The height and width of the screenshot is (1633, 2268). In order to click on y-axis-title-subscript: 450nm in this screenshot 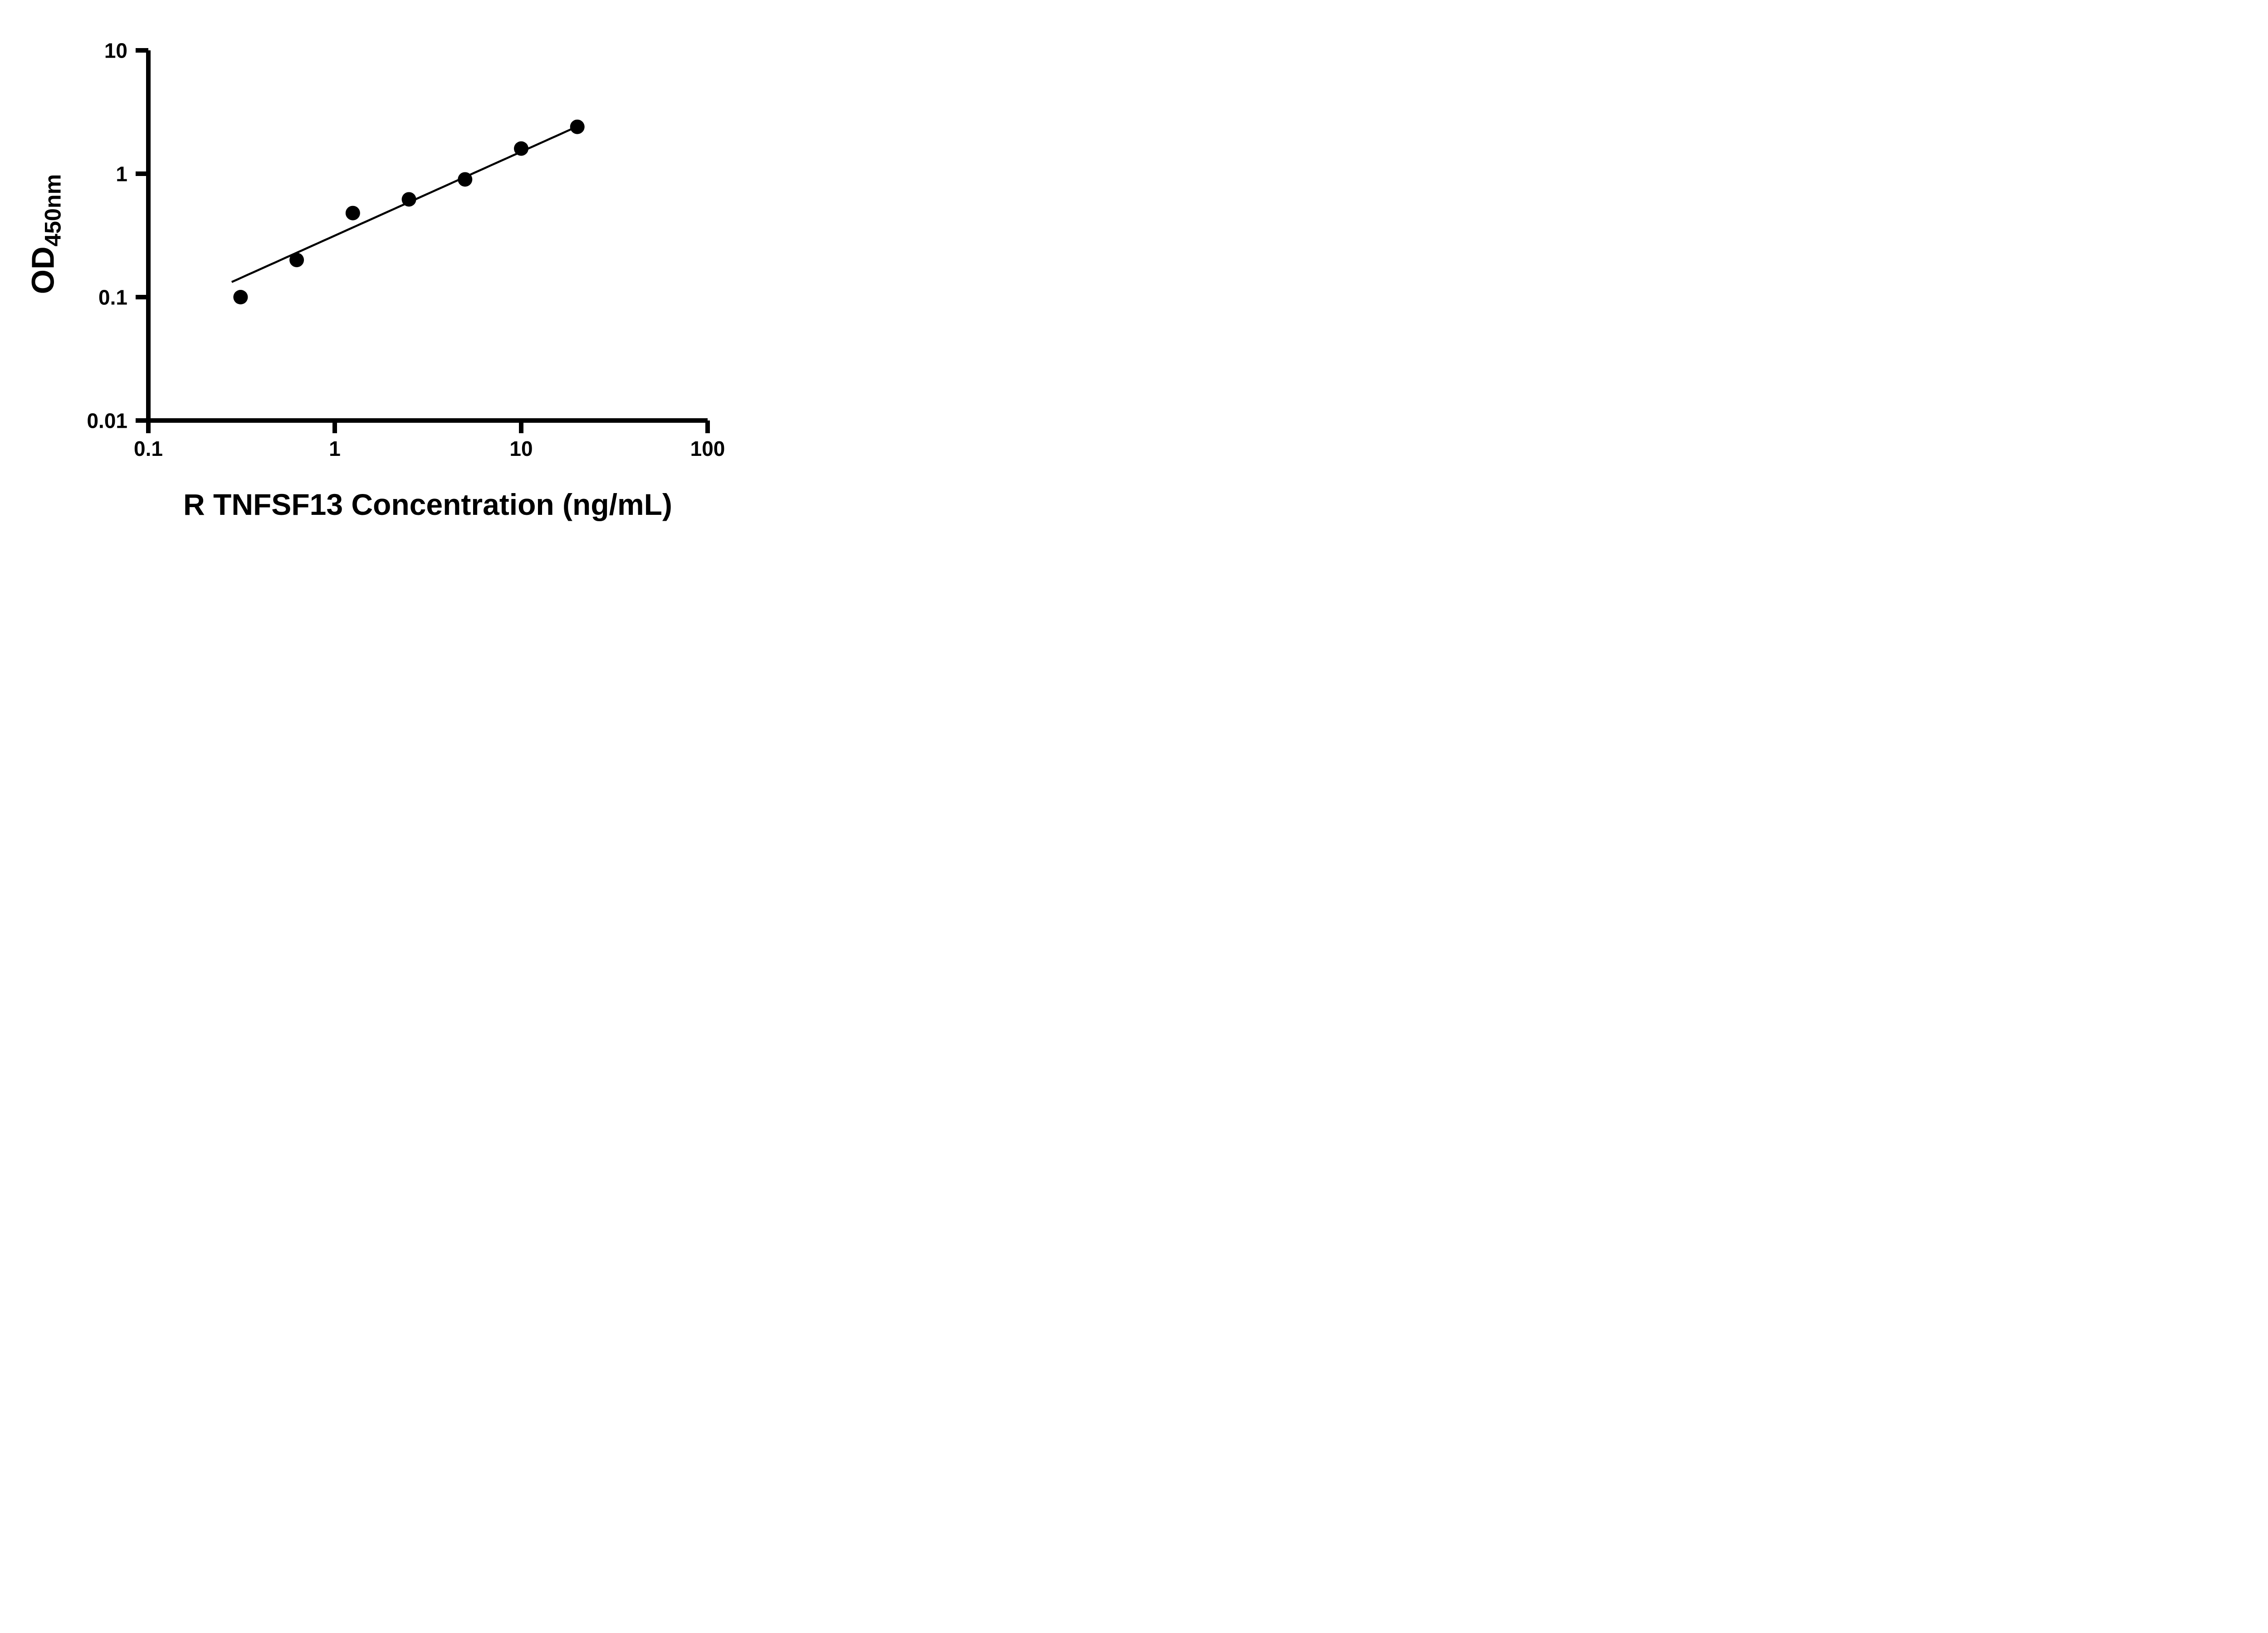, I will do `click(52, 210)`.